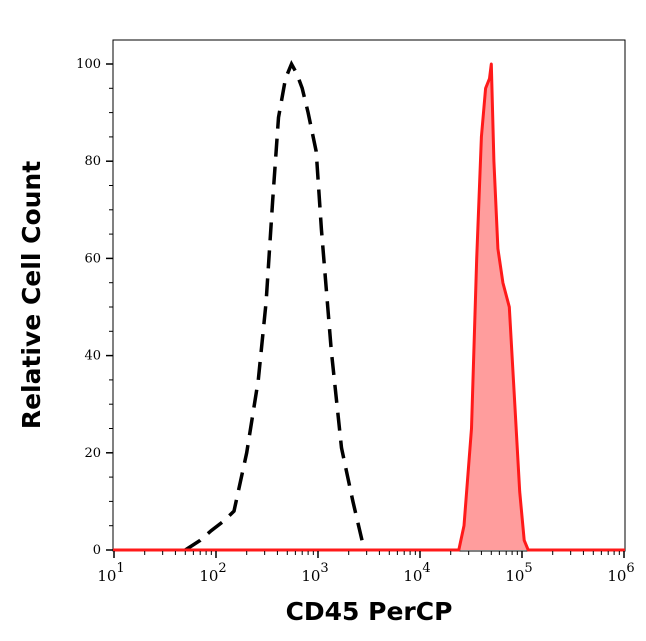 The width and height of the screenshot is (646, 641). I want to click on y-tick-label-4: 80, so click(92, 161).